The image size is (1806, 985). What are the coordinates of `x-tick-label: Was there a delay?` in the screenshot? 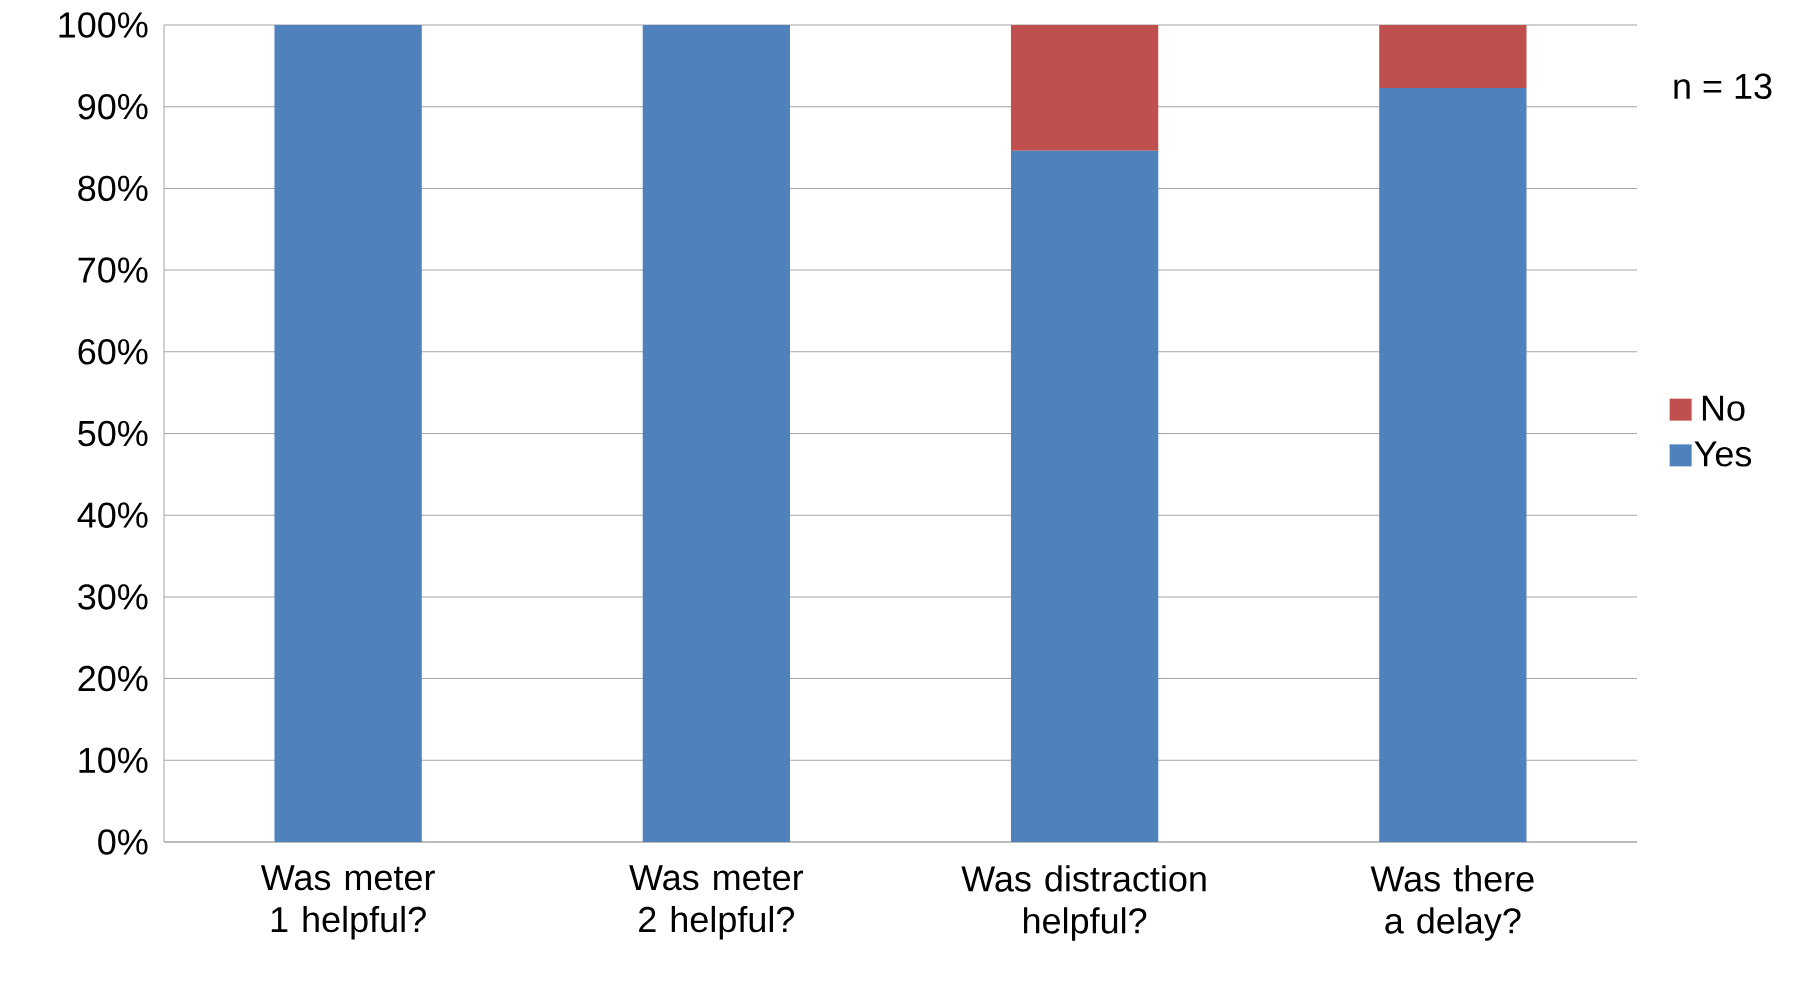 It's located at (1452, 903).